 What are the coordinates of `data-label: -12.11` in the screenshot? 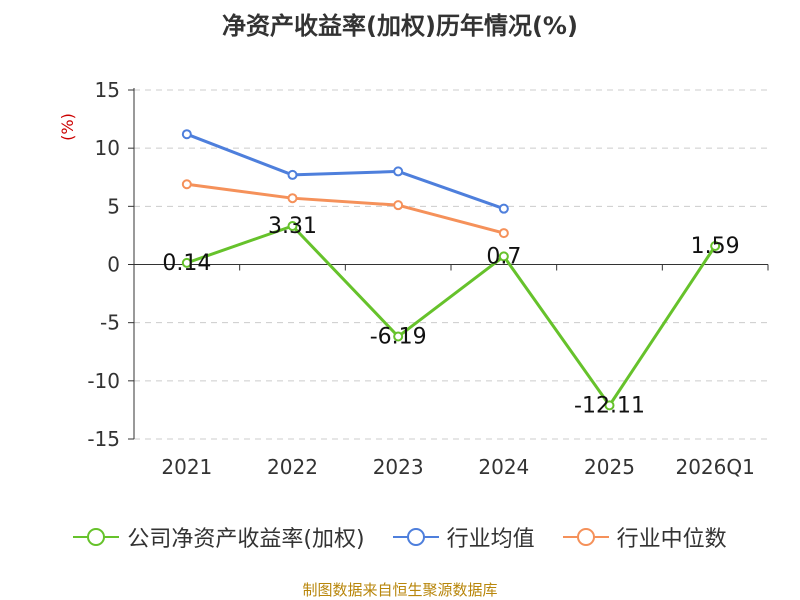 It's located at (609, 405).